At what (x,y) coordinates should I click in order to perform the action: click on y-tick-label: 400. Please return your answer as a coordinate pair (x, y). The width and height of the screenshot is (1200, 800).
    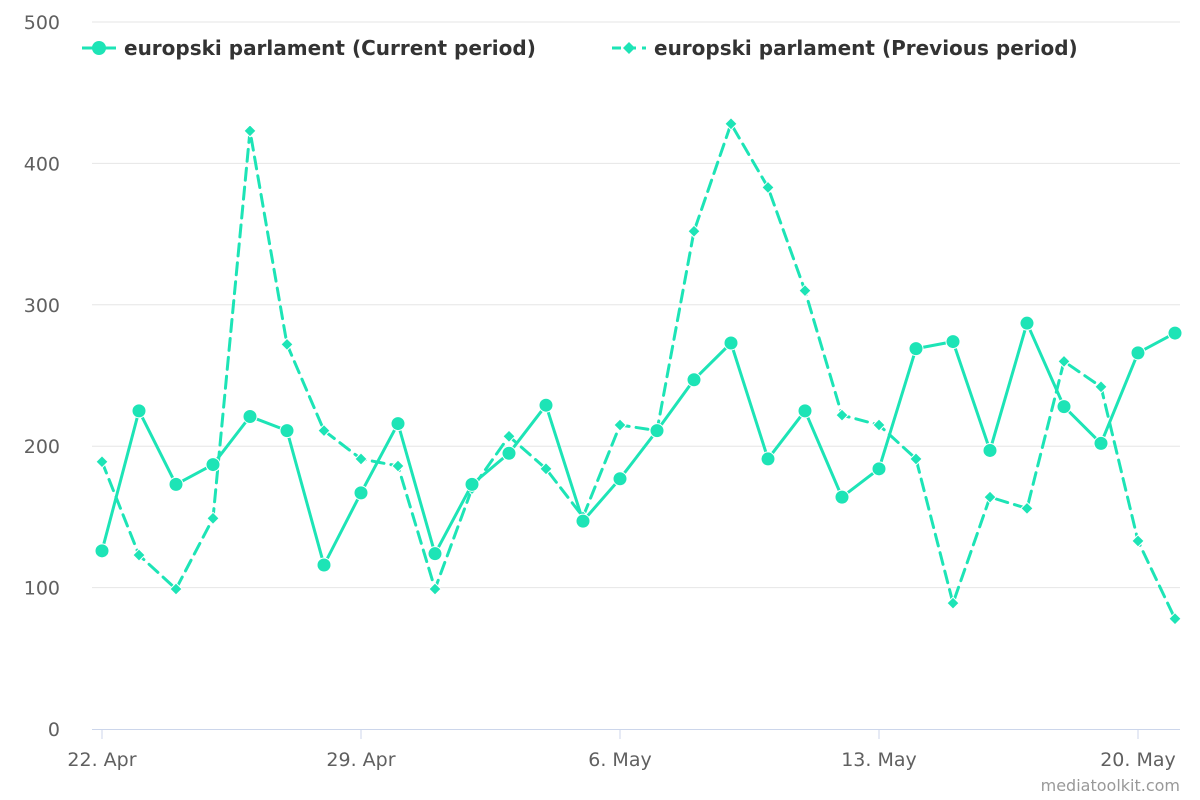
    Looking at the image, I should click on (42, 164).